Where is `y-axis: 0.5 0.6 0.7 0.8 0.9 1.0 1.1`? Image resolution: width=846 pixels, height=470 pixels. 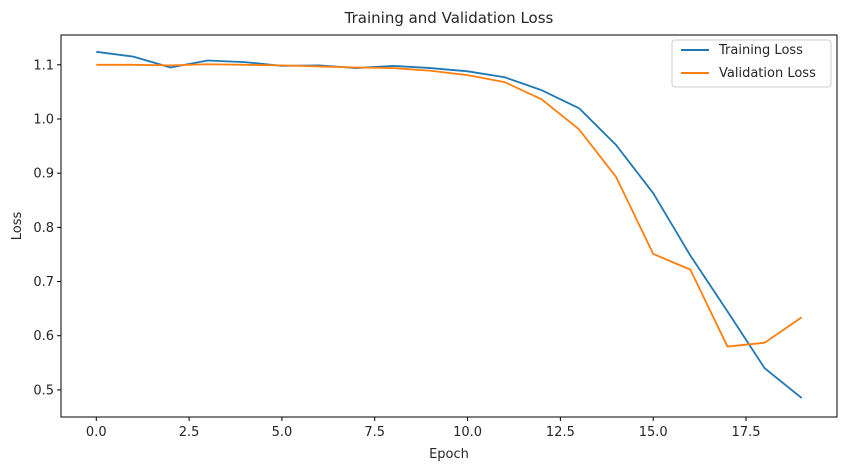 y-axis: 0.5 0.6 0.7 0.8 0.9 1.0 1.1 is located at coordinates (47, 228).